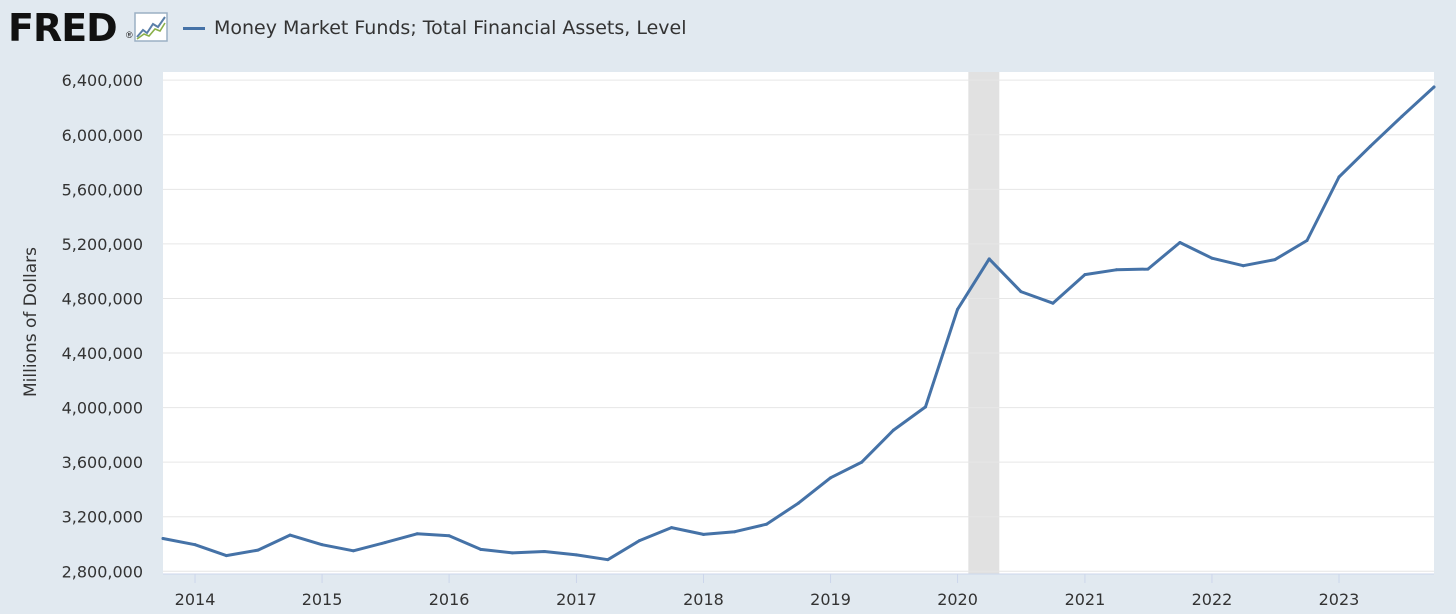 This screenshot has width=1456, height=614. Describe the element at coordinates (102, 135) in the screenshot. I see `y-tick-label: 6,000,000` at that location.